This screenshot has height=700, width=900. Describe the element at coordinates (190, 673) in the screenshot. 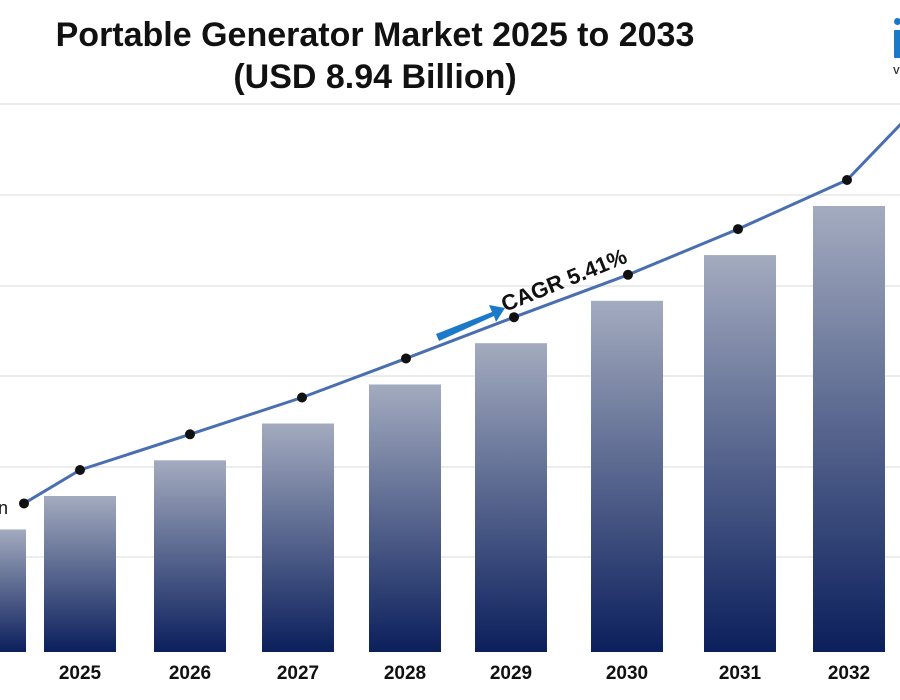

I see `x-tick-2026: 2026` at that location.